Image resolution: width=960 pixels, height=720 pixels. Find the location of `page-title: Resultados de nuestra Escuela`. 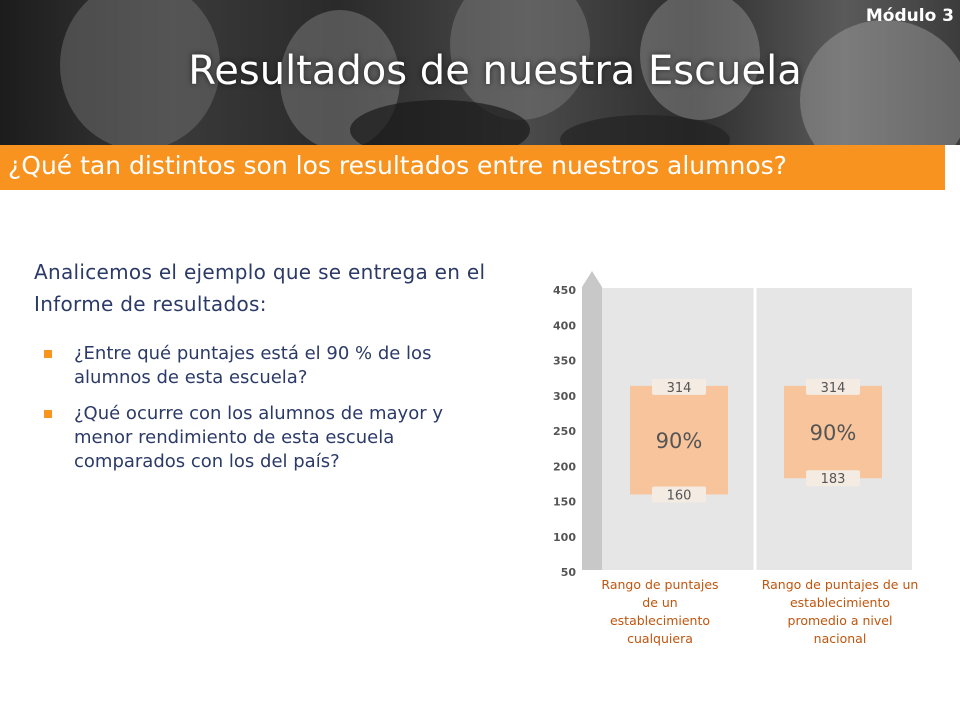

page-title: Resultados de nuestra Escuela is located at coordinates (495, 71).